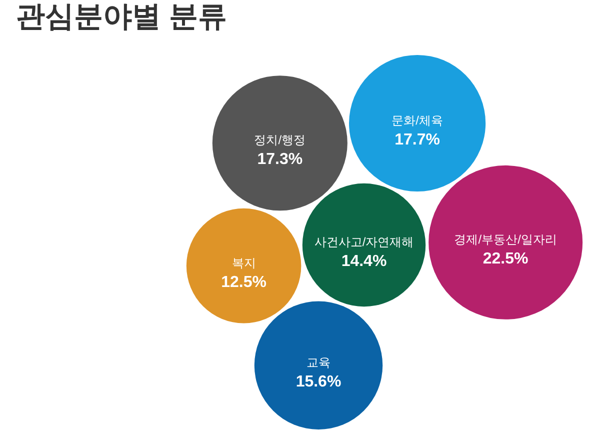 Image resolution: width=600 pixels, height=446 pixels. I want to click on text: 관심분야별 분류, so click(122, 17).